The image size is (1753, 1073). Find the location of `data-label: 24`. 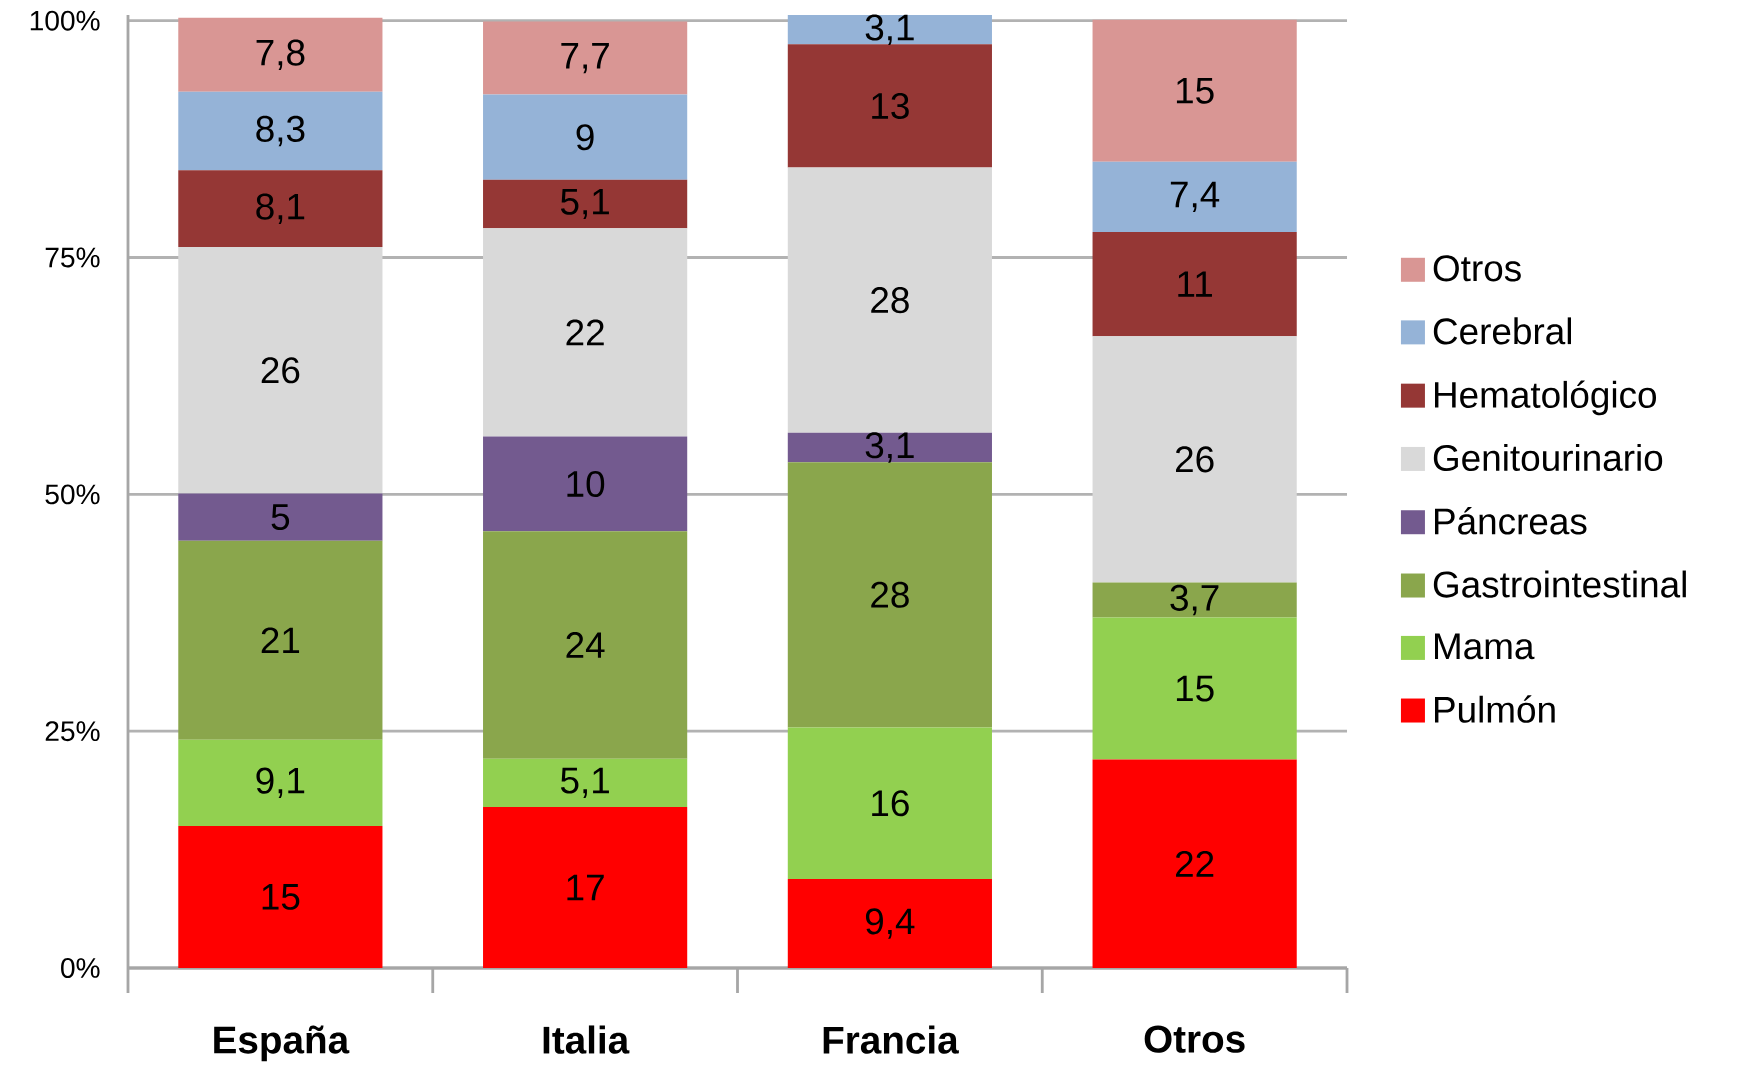

data-label: 24 is located at coordinates (585, 645).